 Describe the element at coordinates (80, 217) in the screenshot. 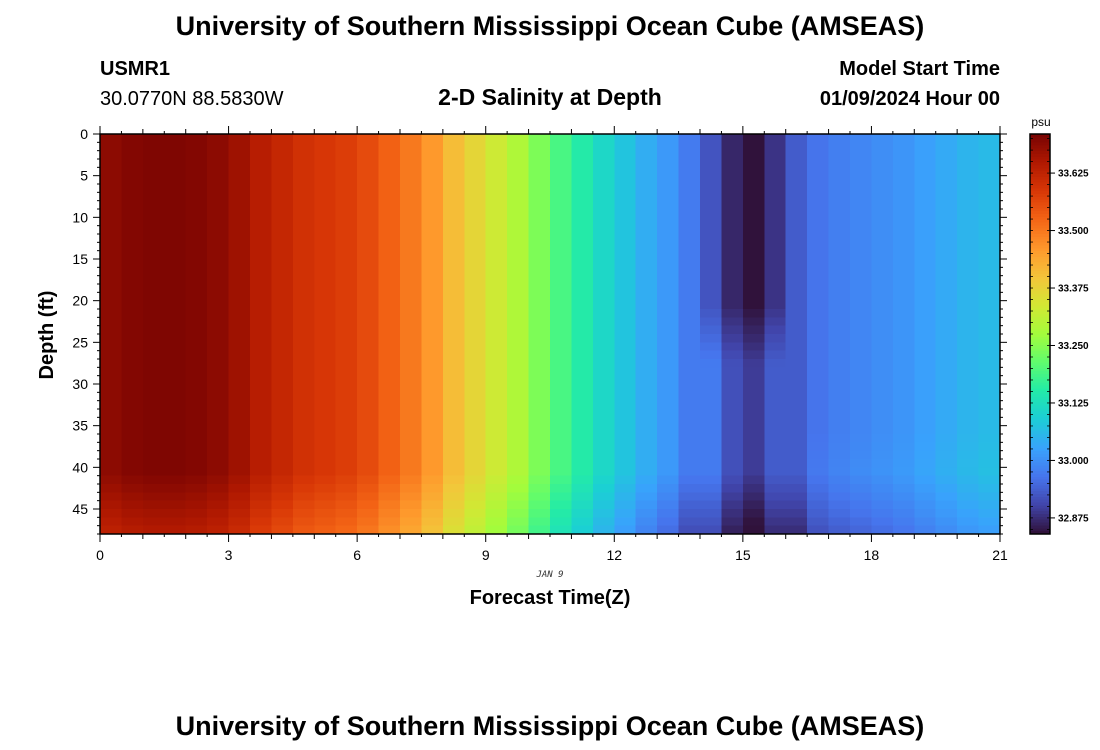

I see `y-tick-label: 10` at that location.